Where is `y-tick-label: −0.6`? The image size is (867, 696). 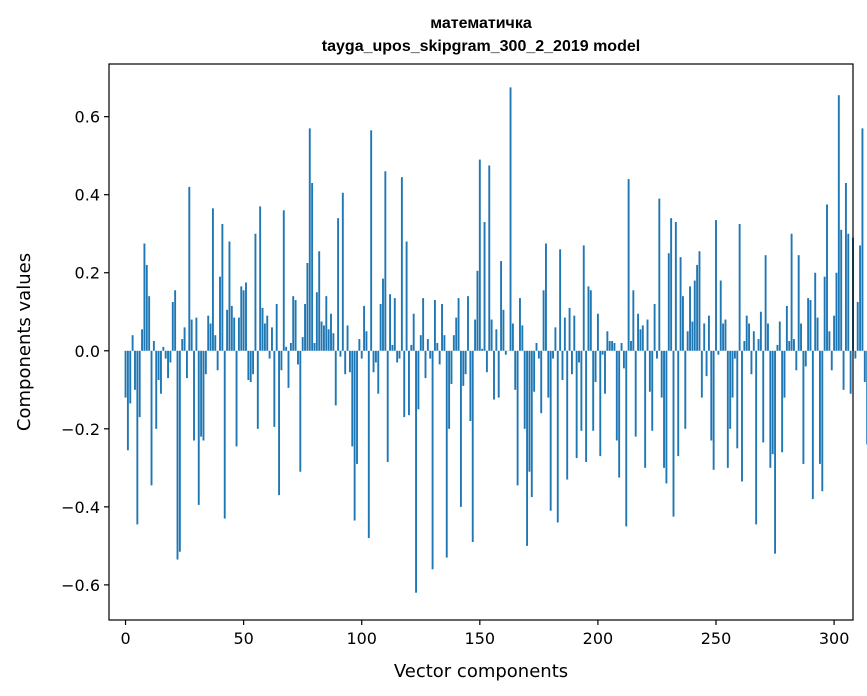
y-tick-label: −0.6 is located at coordinates (80, 585).